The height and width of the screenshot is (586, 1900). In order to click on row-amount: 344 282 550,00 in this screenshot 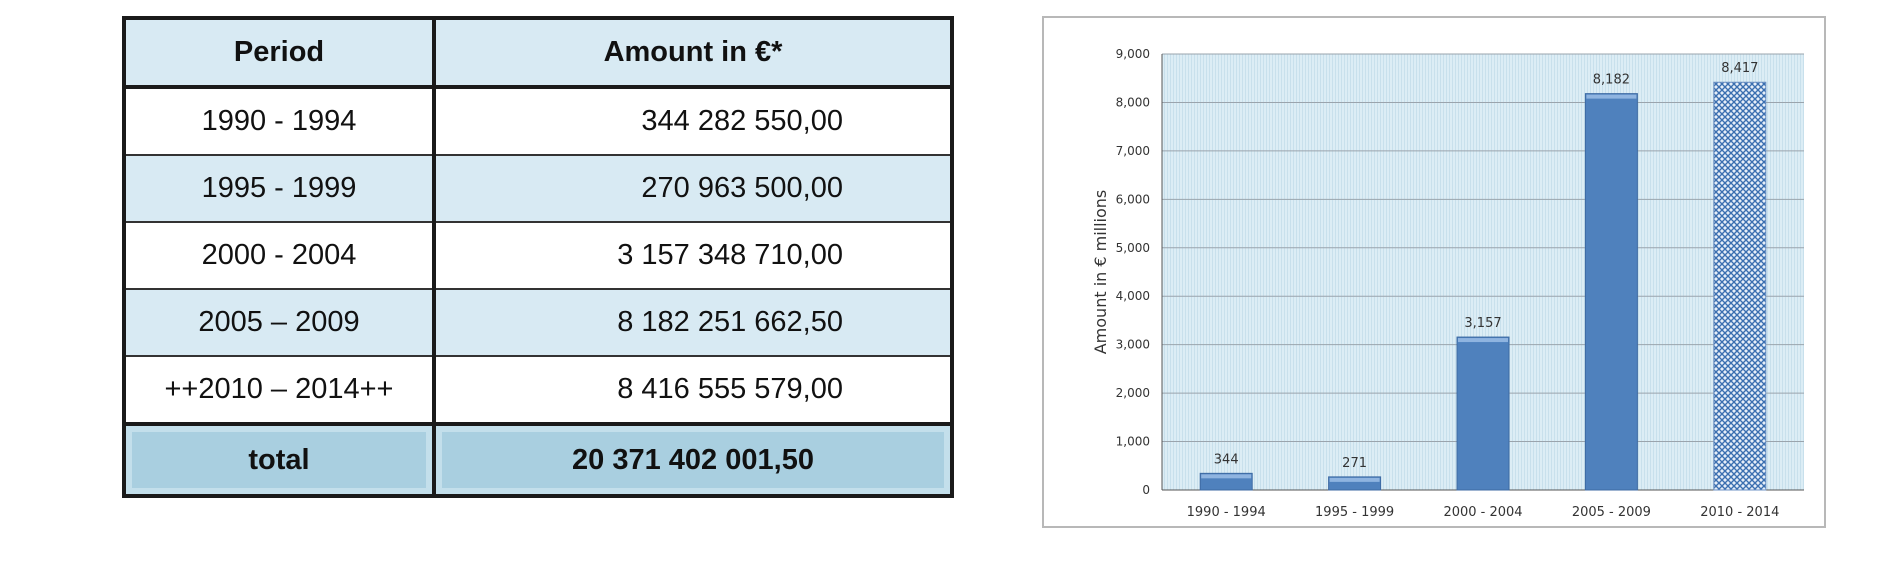, I will do `click(693, 121)`.